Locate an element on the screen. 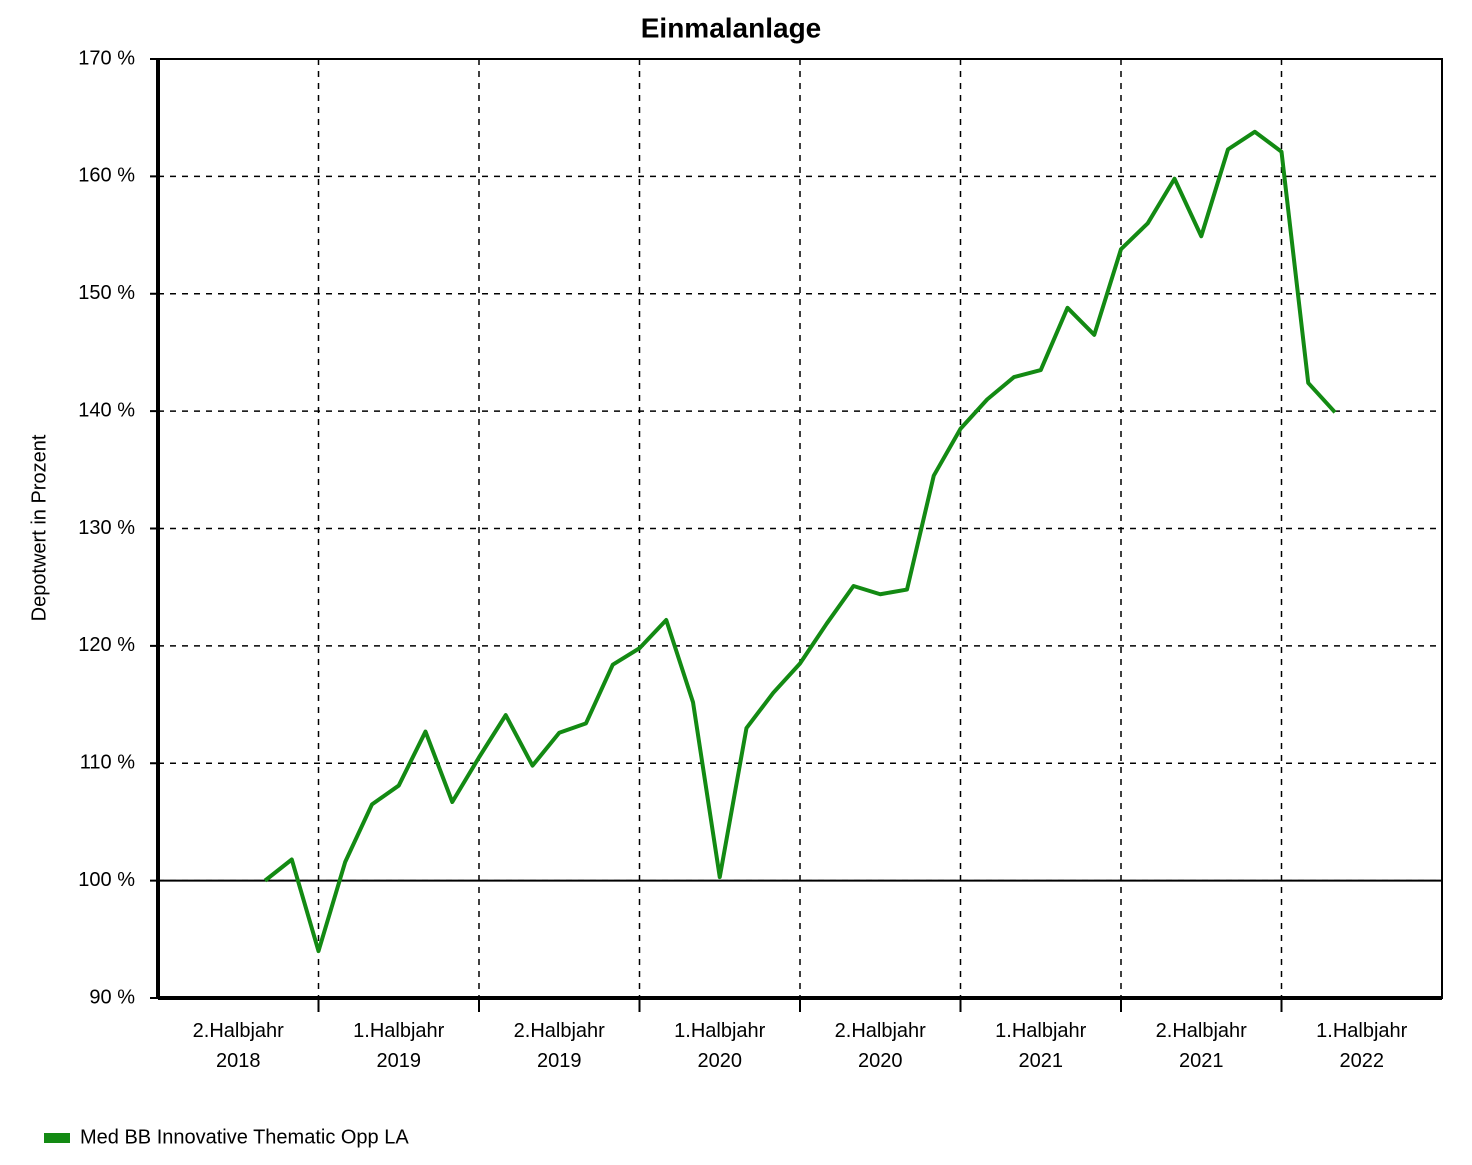  y-tick-label: 100 % is located at coordinates (106, 880).